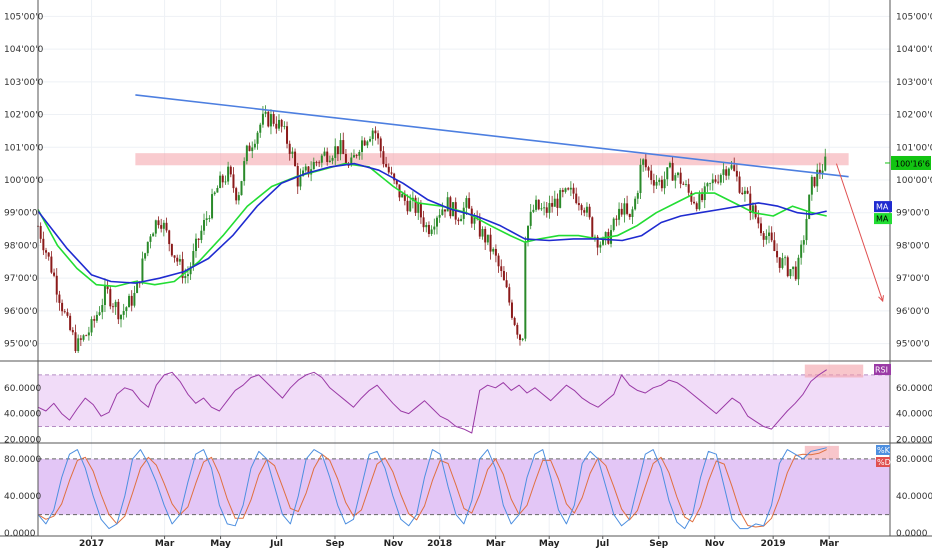 The height and width of the screenshot is (550, 932). I want to click on time-tick-label: 2017, so click(91, 544).